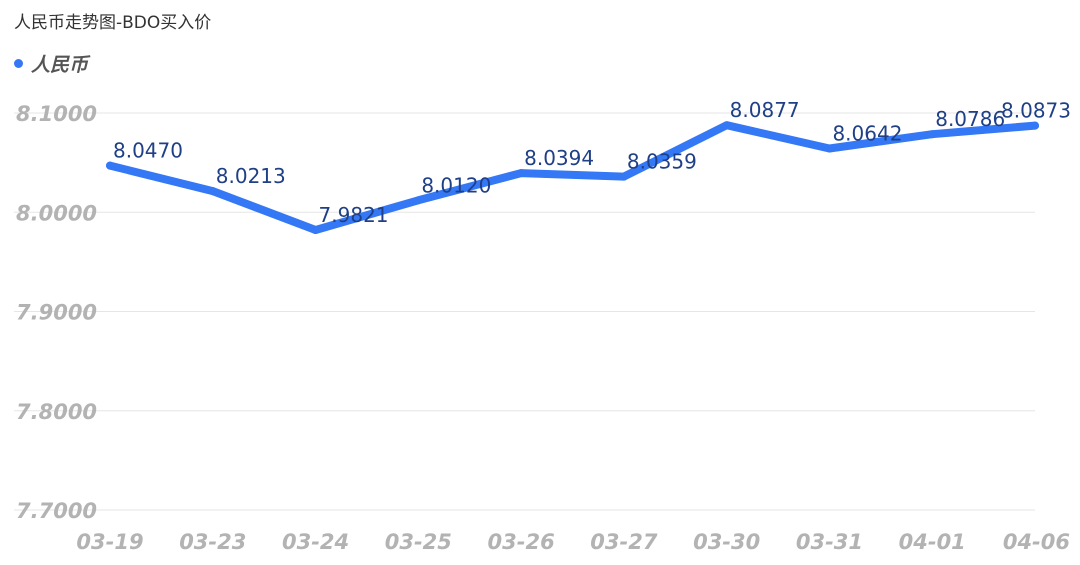 Image resolution: width=1080 pixels, height=565 pixels. I want to click on legend: 人民币, so click(51, 63).